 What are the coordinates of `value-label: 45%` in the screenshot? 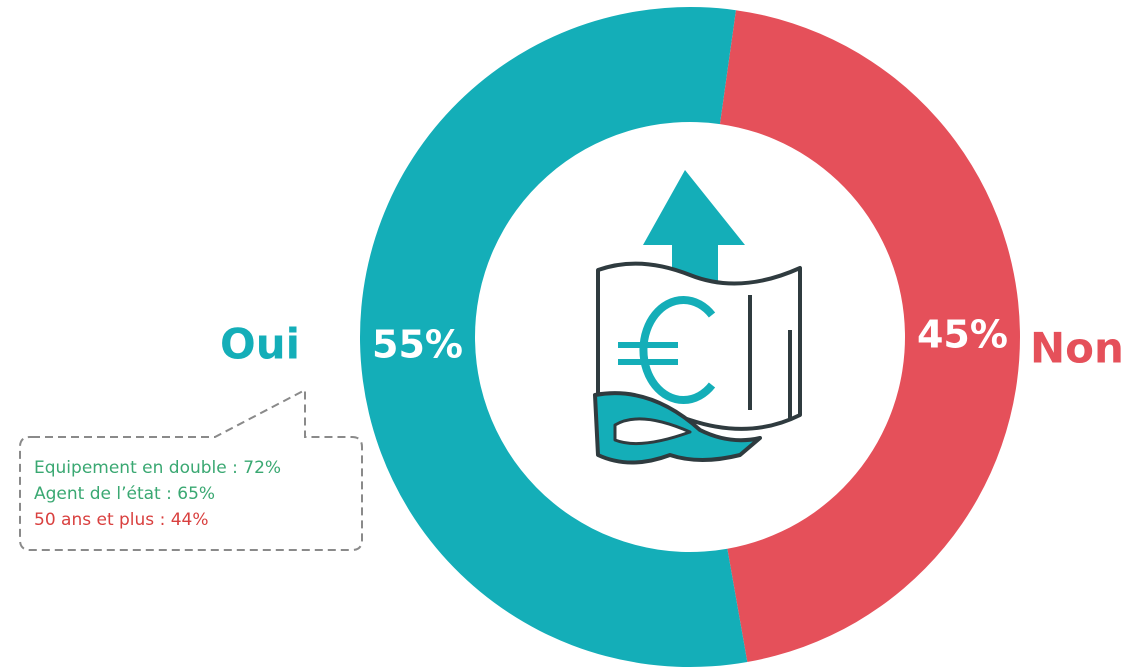 It's located at (962, 335).